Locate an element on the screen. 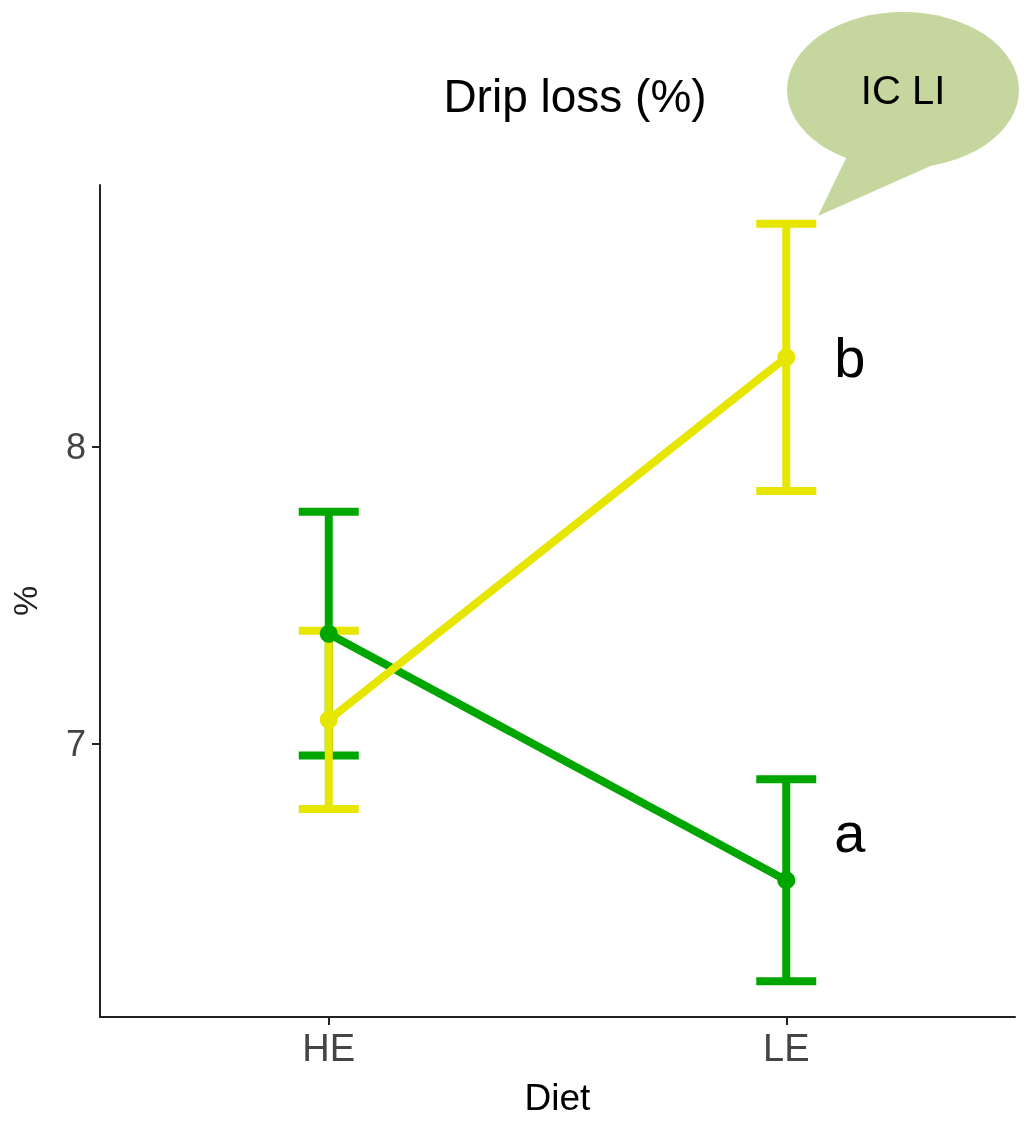 This screenshot has width=1025, height=1121. chart-title: Drip loss (%) is located at coordinates (575, 96).